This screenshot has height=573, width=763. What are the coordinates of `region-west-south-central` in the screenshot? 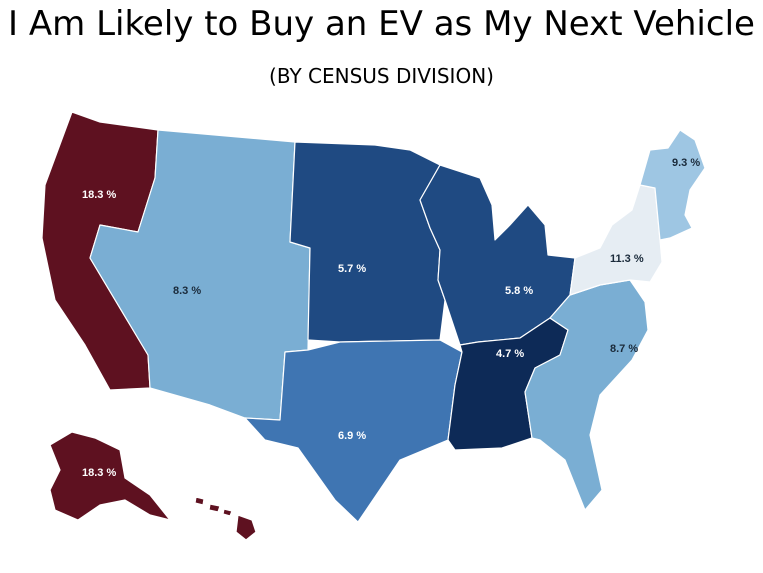 It's located at (353, 431).